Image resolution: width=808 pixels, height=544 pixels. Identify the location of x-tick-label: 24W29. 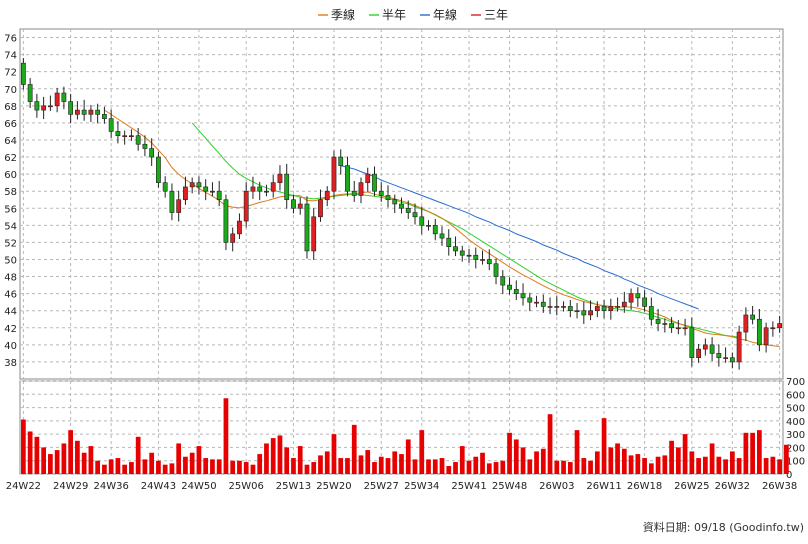
(70, 486).